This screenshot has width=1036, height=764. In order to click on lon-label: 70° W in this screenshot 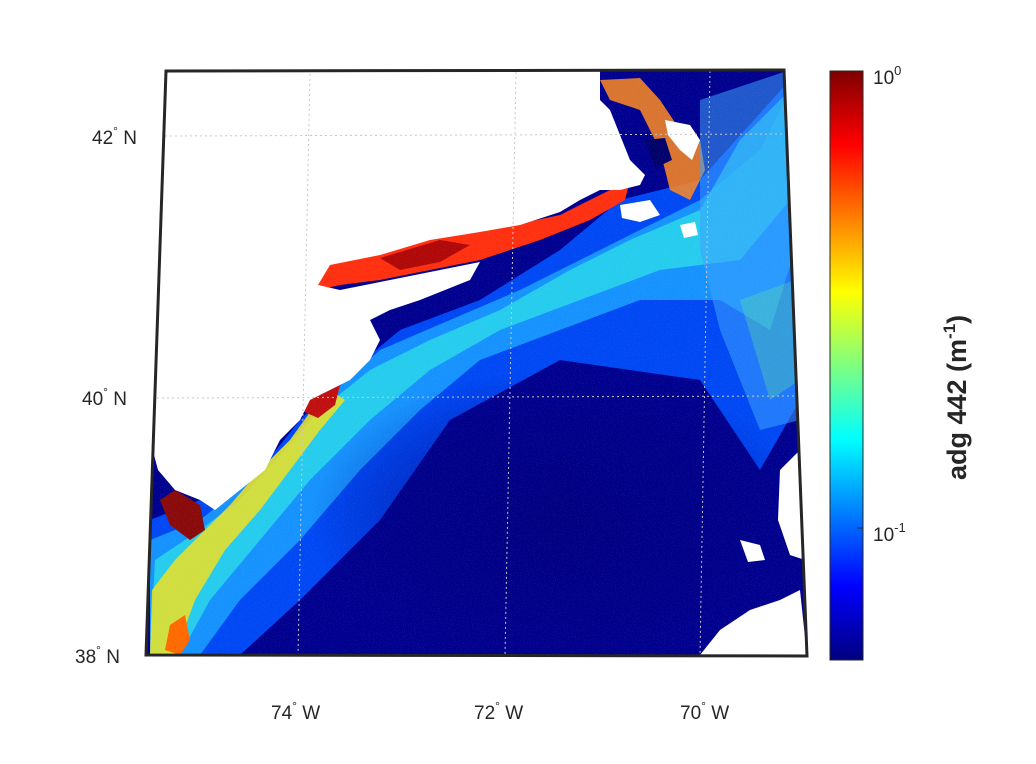, I will do `click(704, 711)`.